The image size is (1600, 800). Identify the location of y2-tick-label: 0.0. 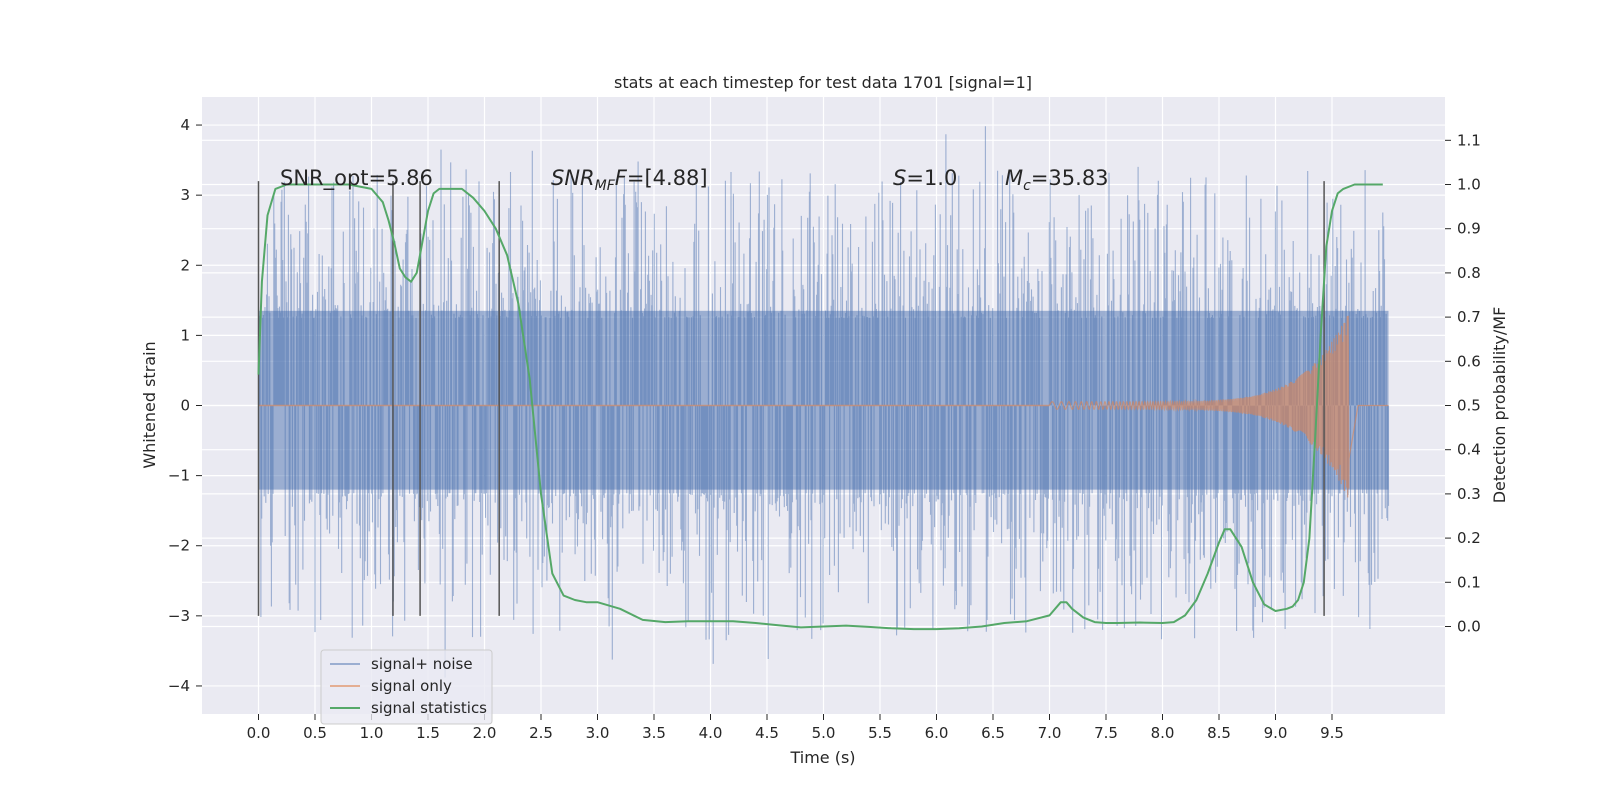
(1469, 626).